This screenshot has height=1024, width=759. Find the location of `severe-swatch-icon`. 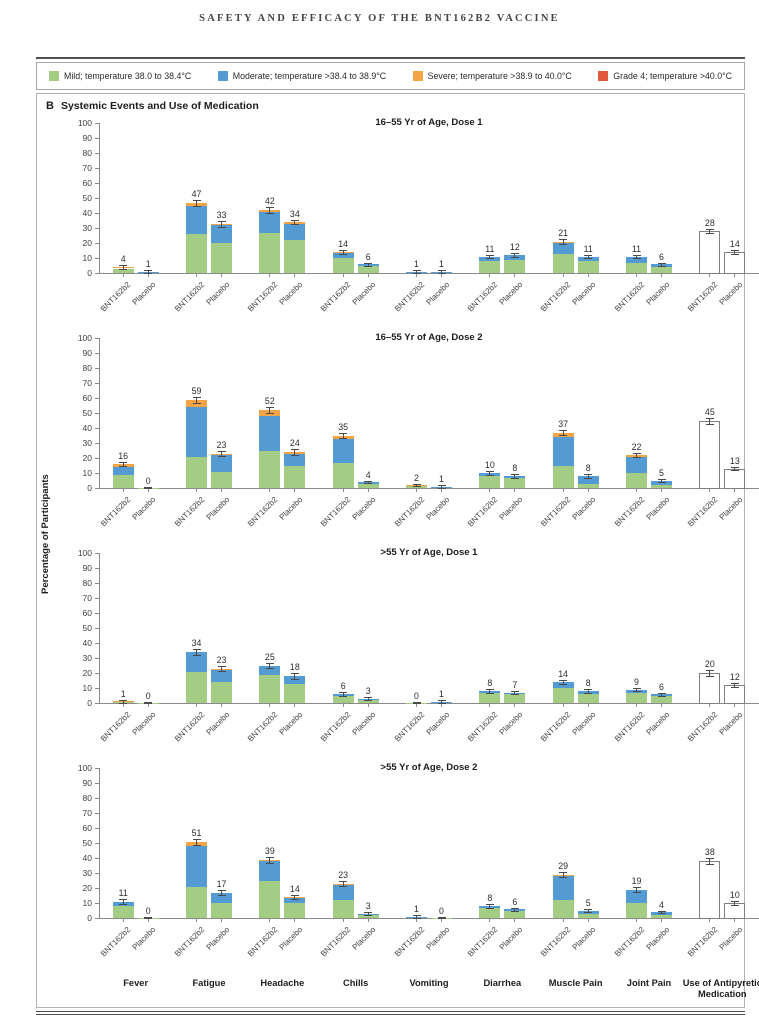

severe-swatch-icon is located at coordinates (417, 76).